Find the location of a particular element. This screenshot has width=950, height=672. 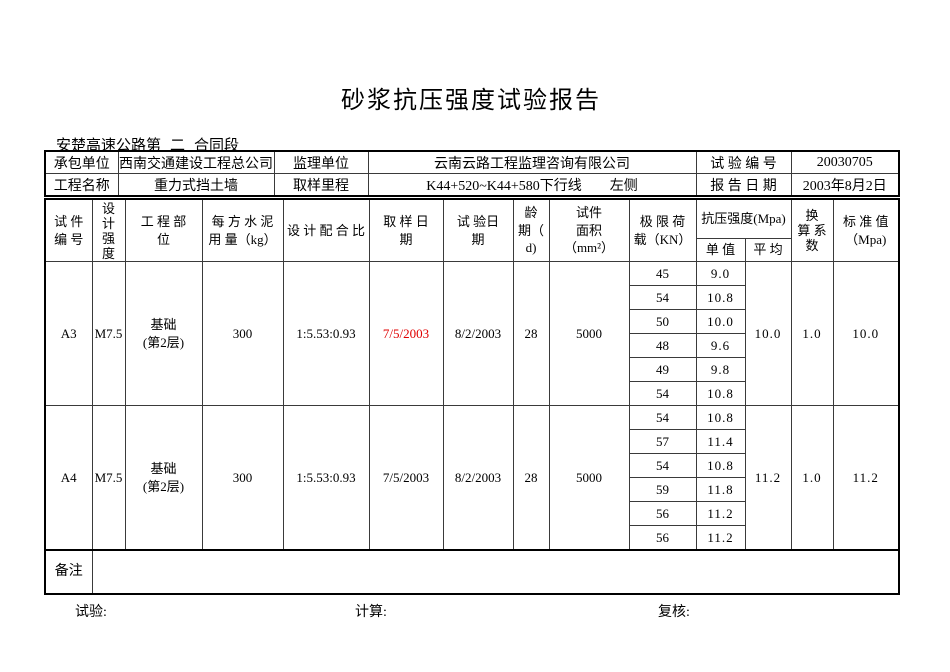

specimen-a3-sample-date: 7/5/2003 is located at coordinates (406, 333).